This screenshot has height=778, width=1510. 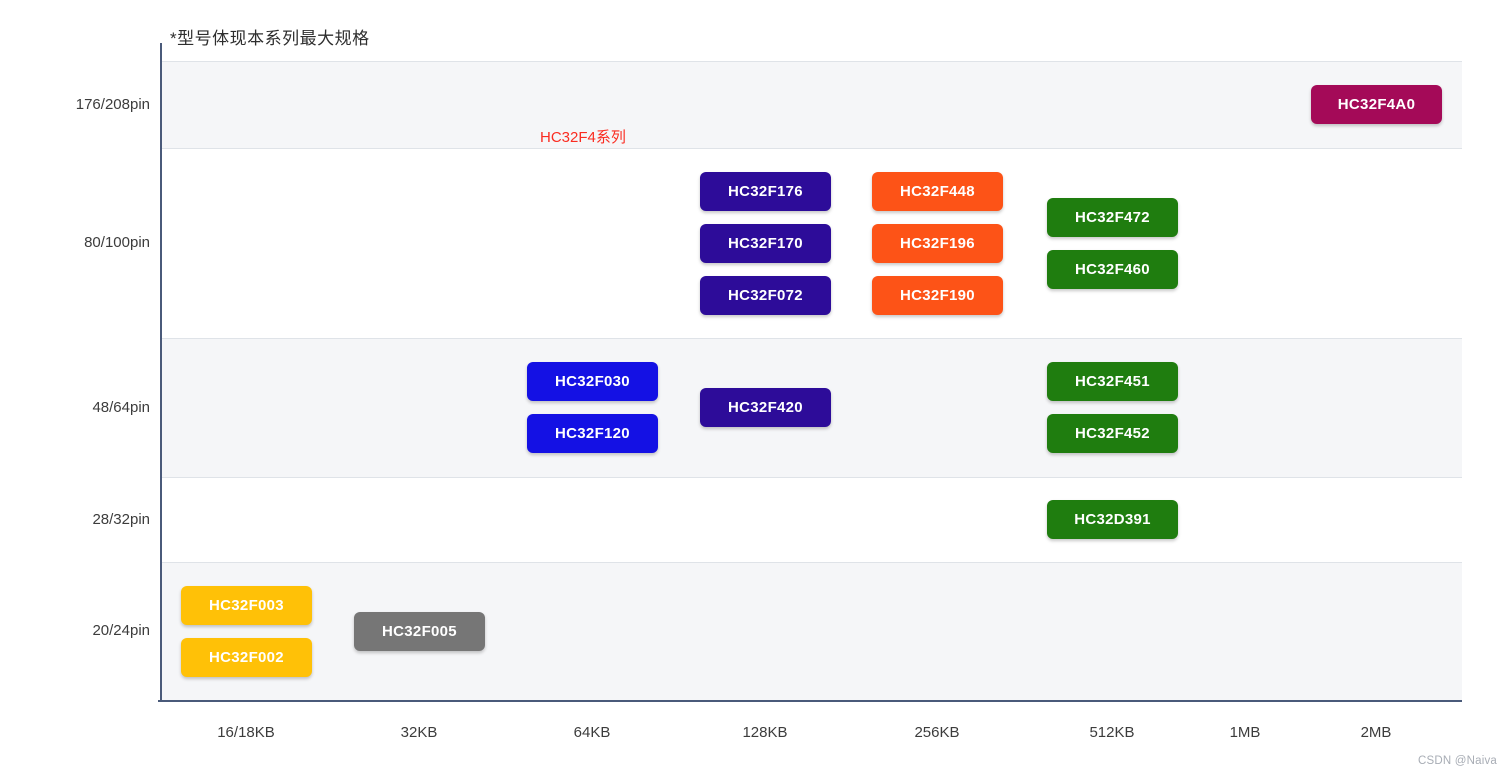 I want to click on y-axis-line, so click(x=161, y=372).